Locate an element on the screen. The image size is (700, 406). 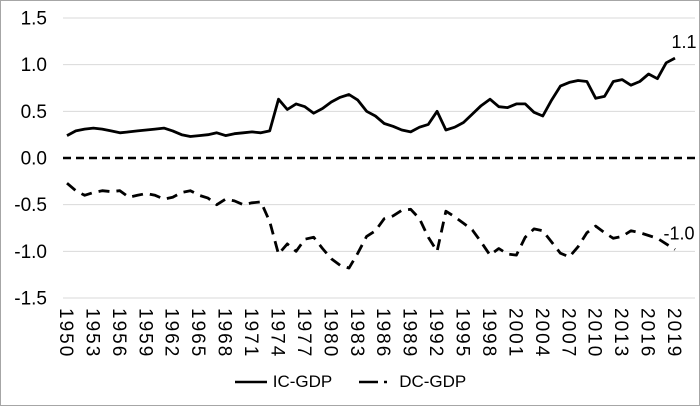
y-axis-tick-label: -1.5 is located at coordinates (30, 298).